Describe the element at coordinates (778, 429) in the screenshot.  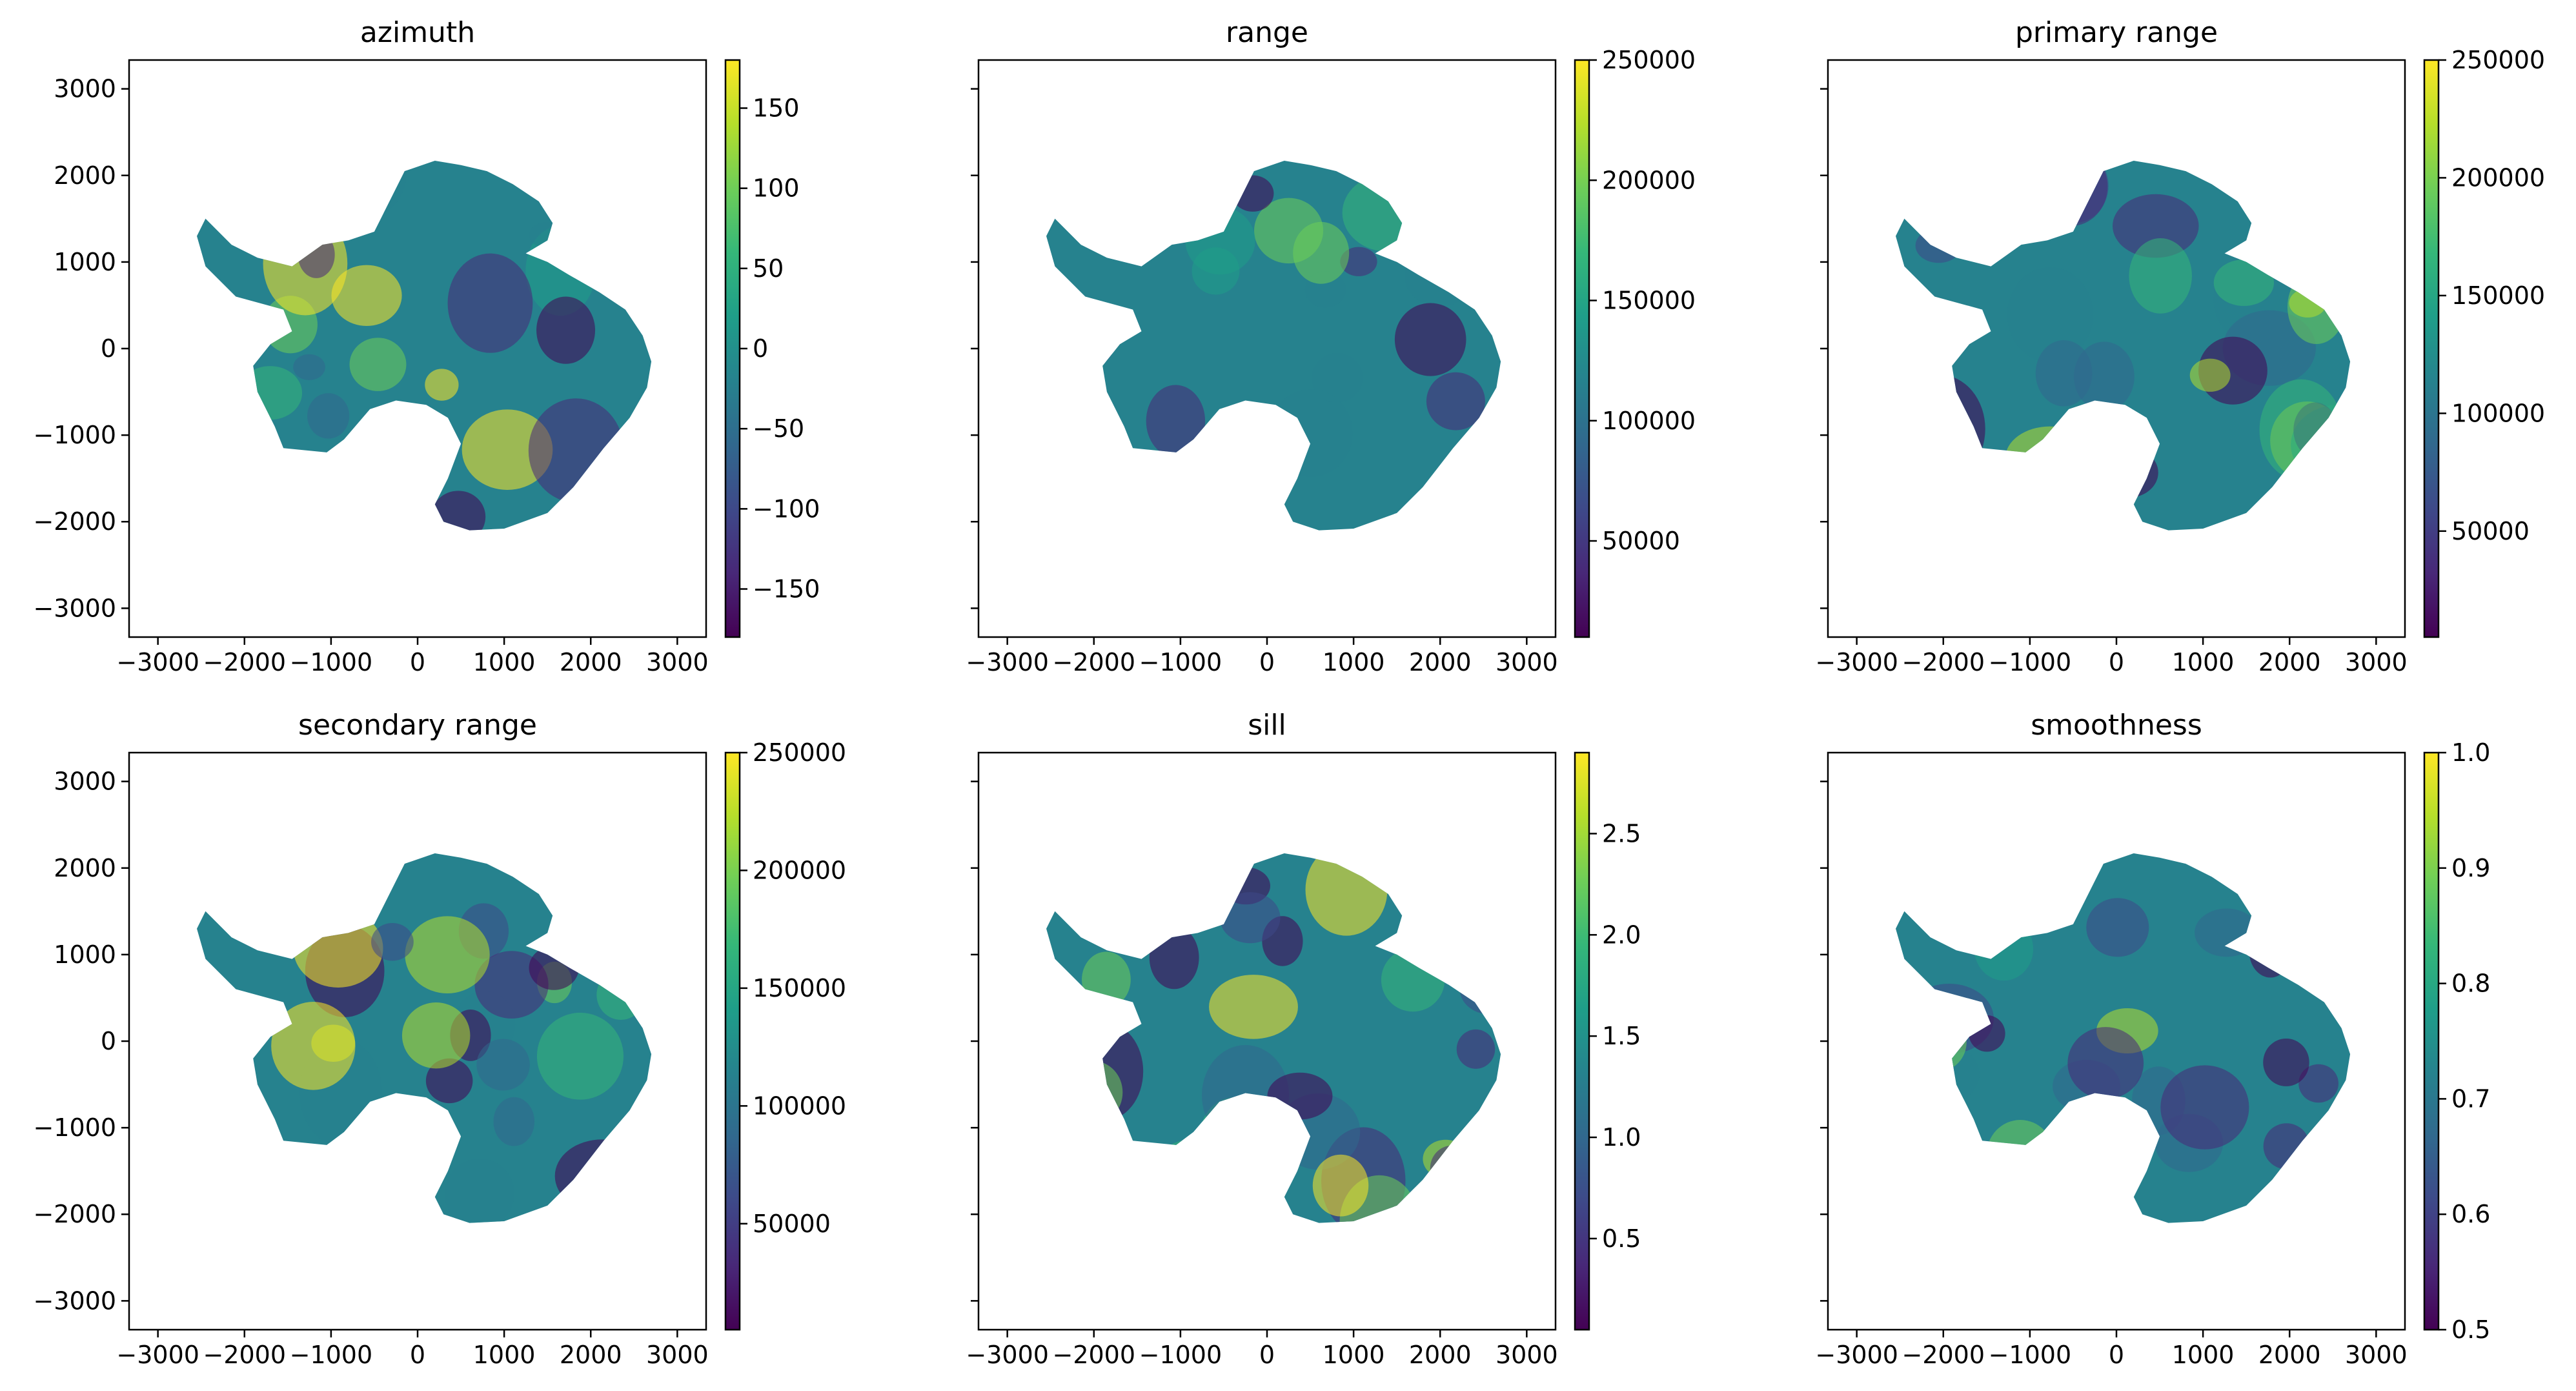
I see `colorbar-tick-label: −50` at that location.